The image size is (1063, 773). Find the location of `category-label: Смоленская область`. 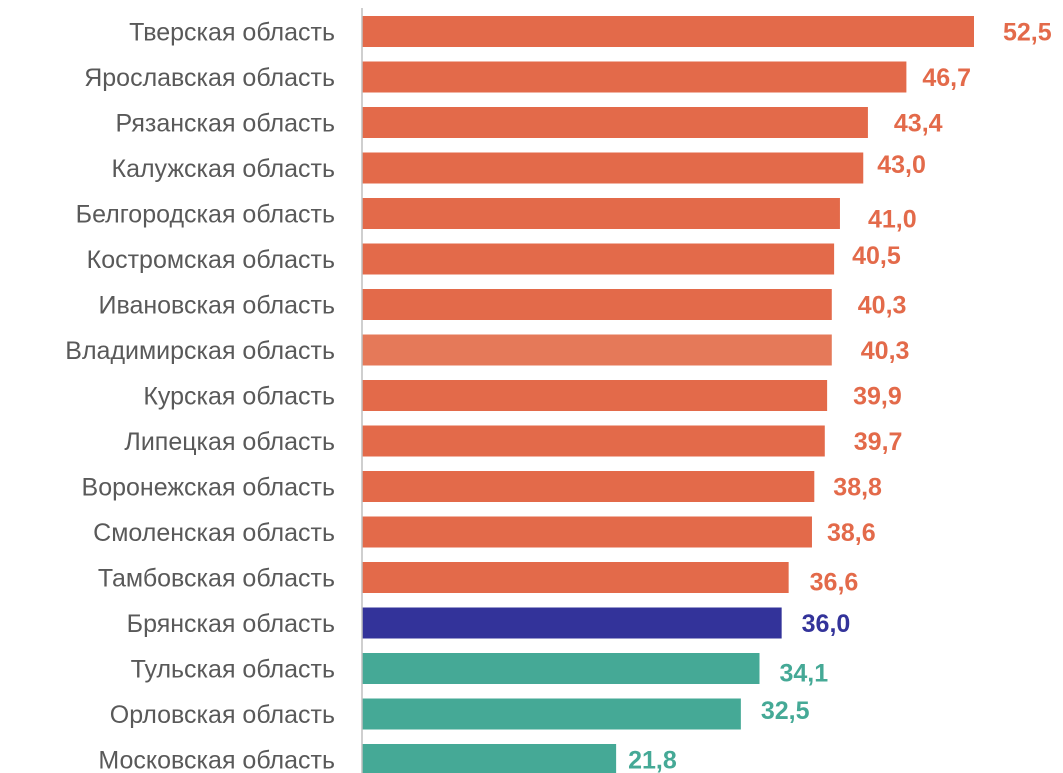

category-label: Смоленская область is located at coordinates (214, 533).